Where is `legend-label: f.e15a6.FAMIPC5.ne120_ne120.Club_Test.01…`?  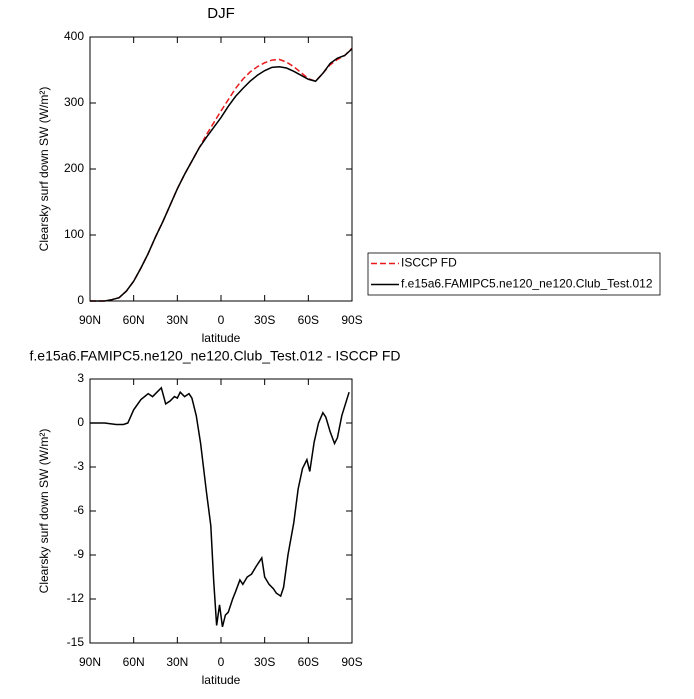
legend-label: f.e15a6.FAMIPC5.ne120_ne120.Club_Test.01… is located at coordinates (527, 284).